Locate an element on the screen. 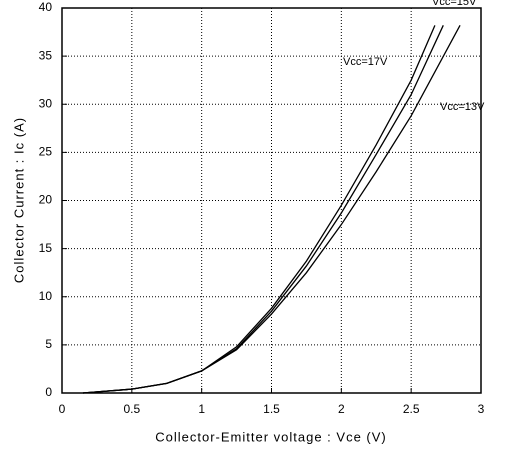 This screenshot has width=506, height=454. x-tick-label: 3 is located at coordinates (481, 409).